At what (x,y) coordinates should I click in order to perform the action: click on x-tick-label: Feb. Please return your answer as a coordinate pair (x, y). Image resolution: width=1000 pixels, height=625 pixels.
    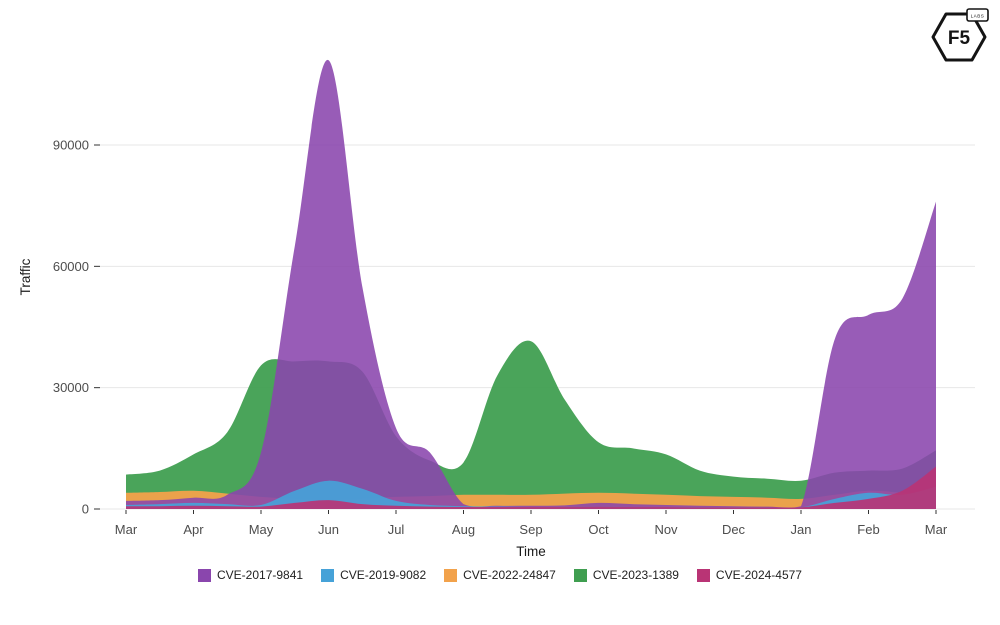
    Looking at the image, I should click on (868, 529).